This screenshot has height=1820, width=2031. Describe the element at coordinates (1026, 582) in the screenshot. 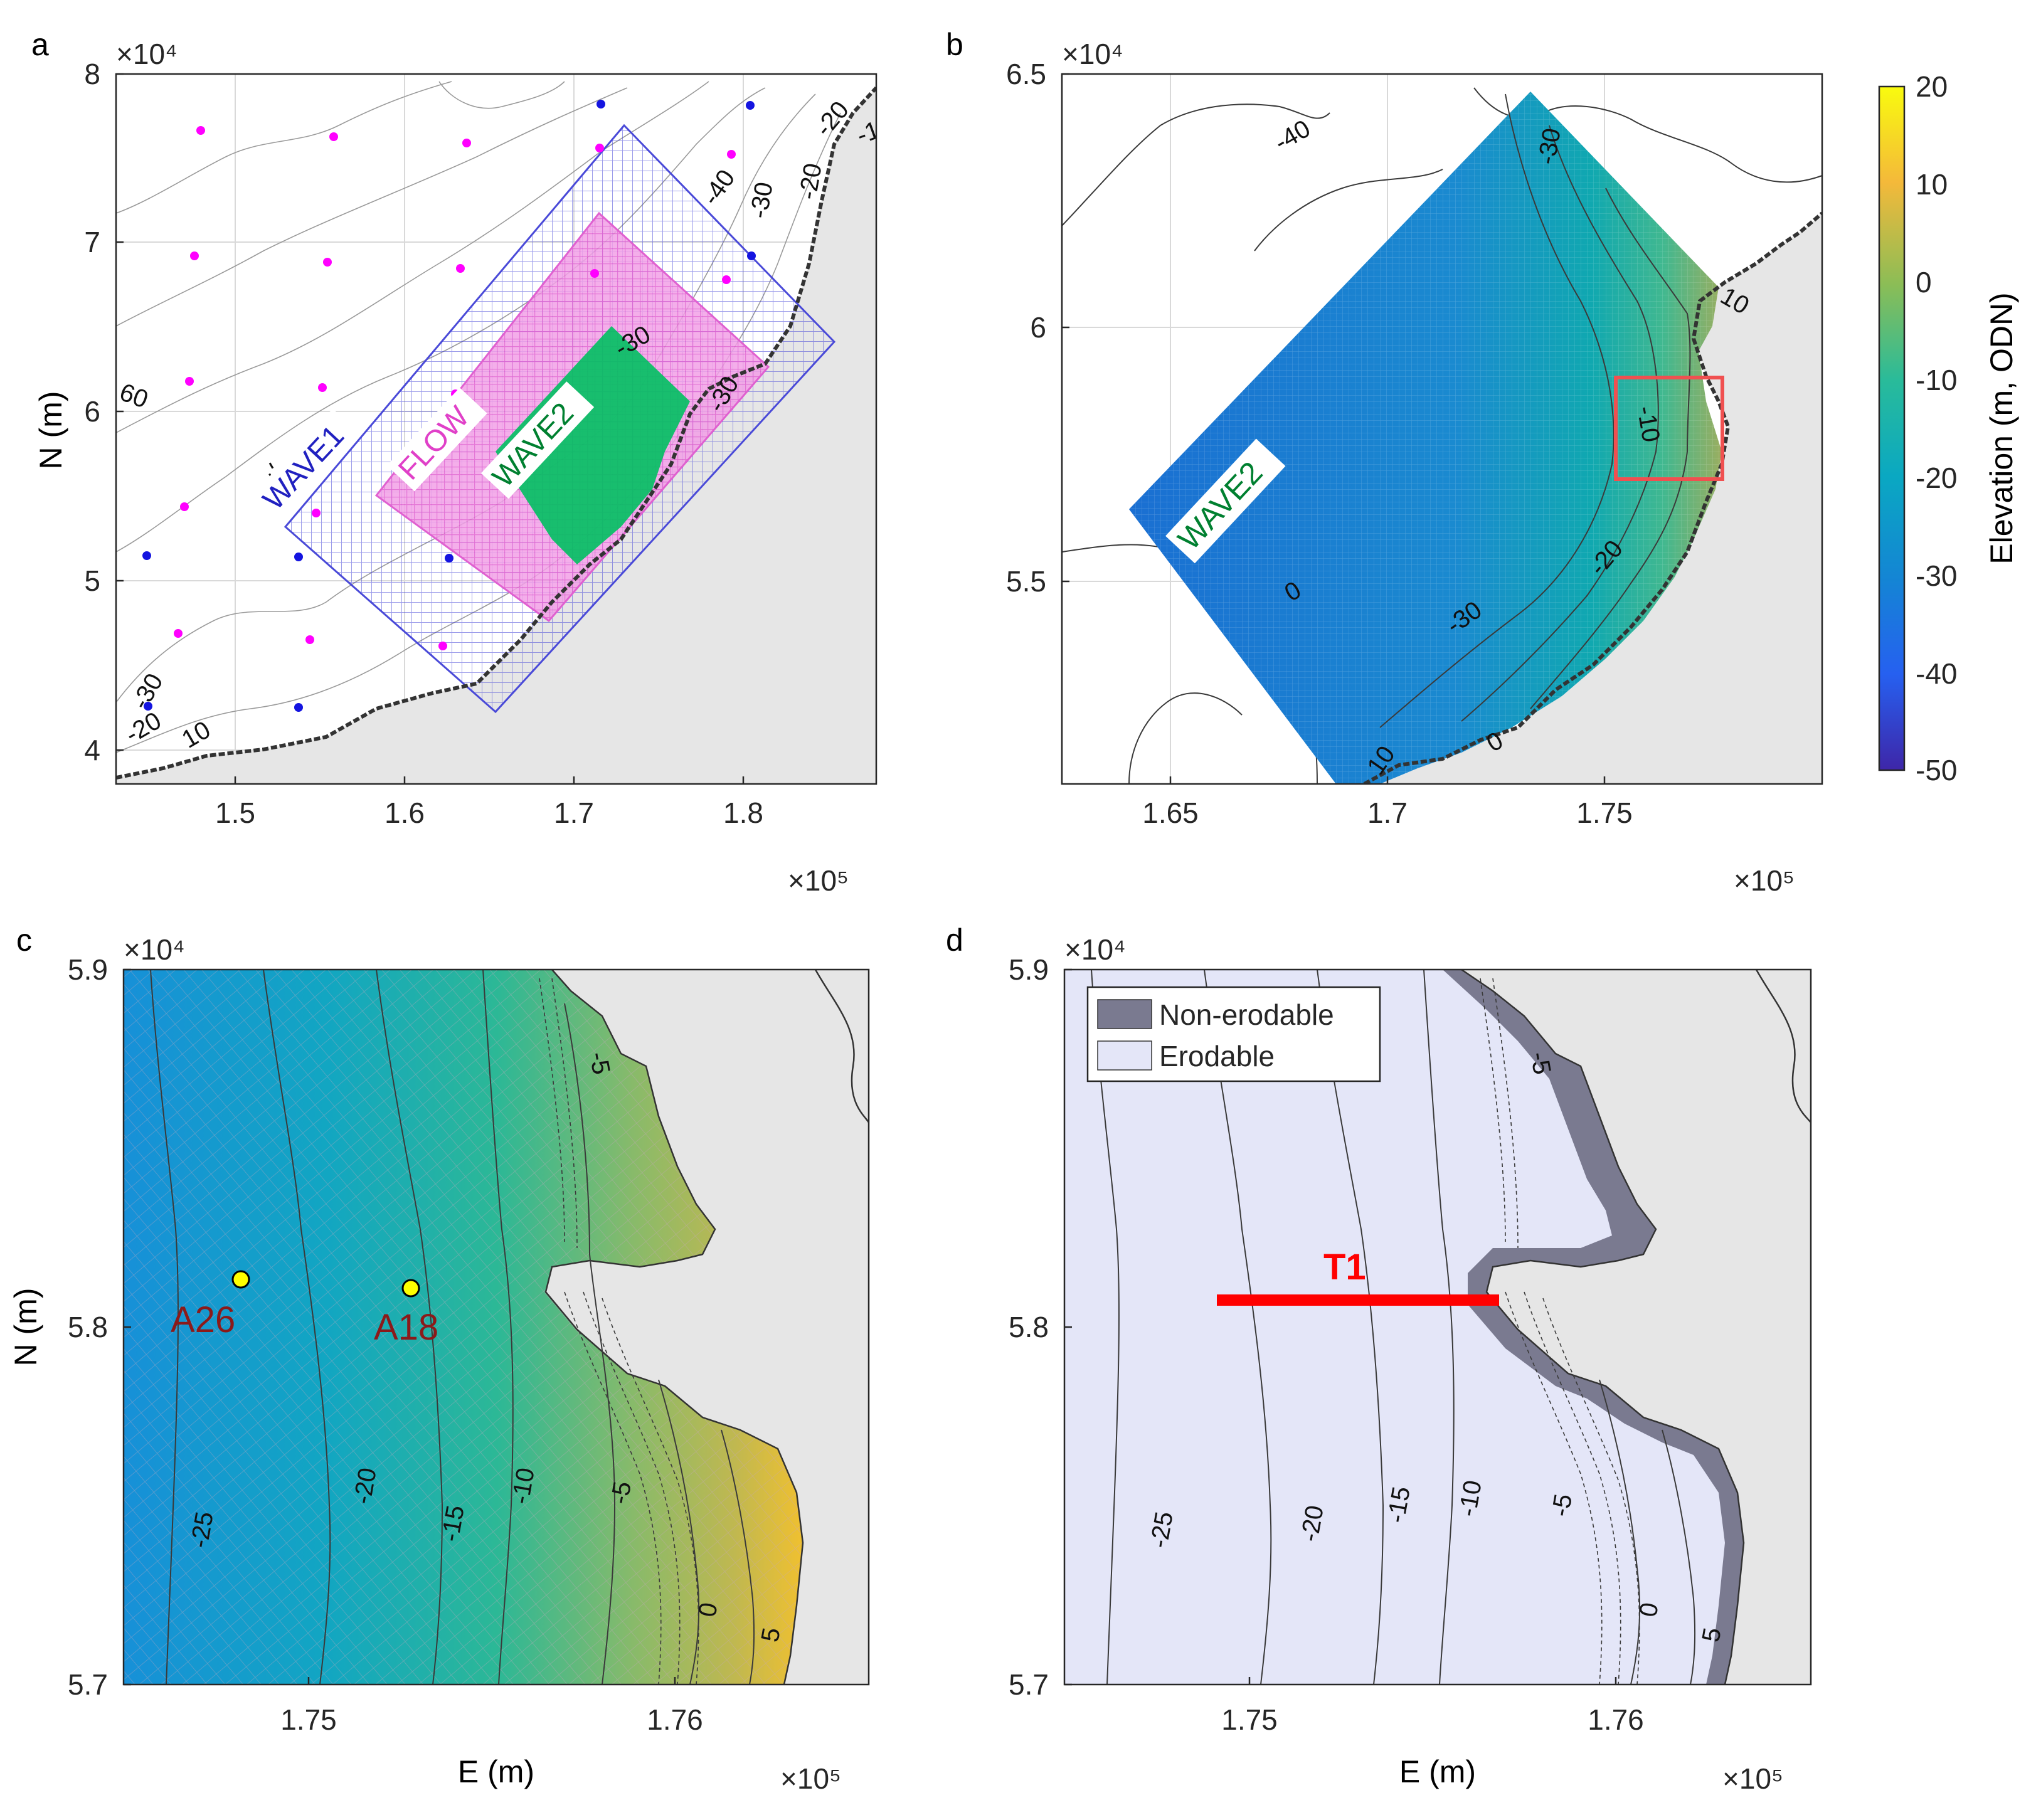

I see `y-tick: 5.5` at that location.